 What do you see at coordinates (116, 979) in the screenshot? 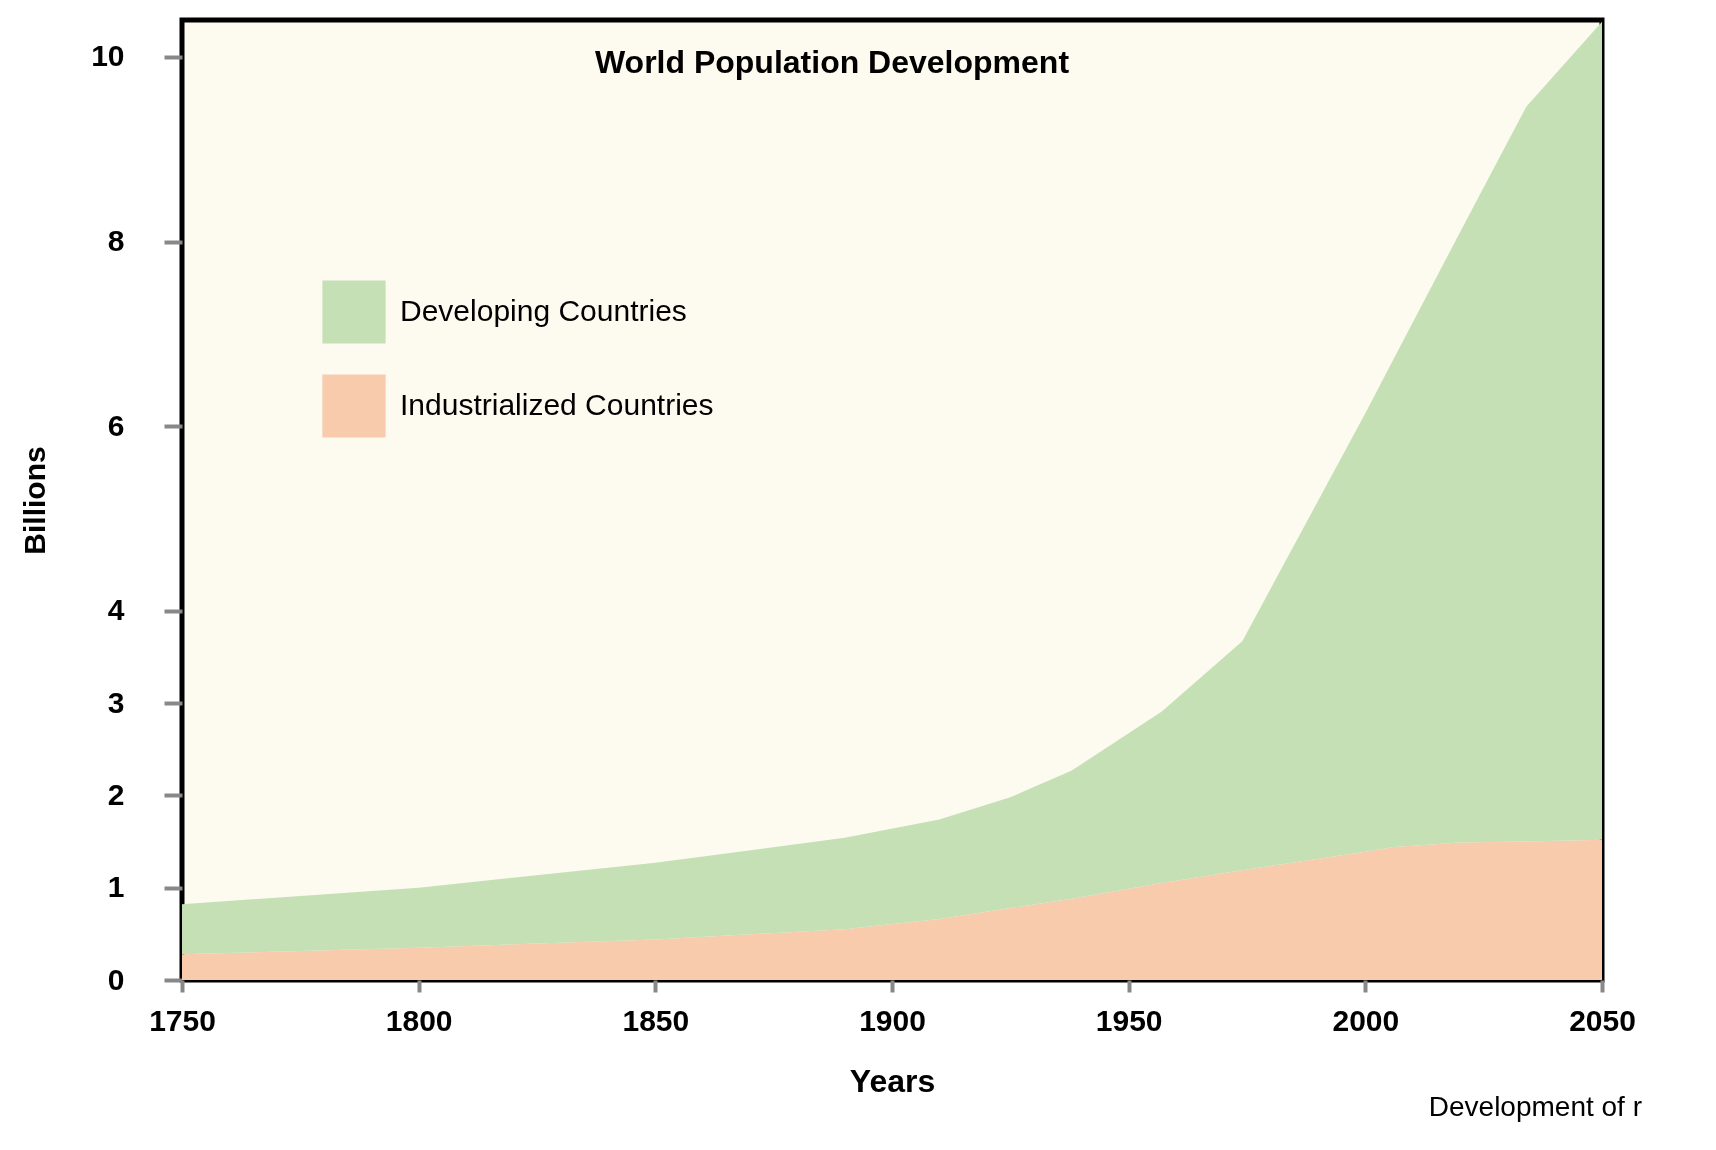
I see `y-tick-label: 0` at bounding box center [116, 979].